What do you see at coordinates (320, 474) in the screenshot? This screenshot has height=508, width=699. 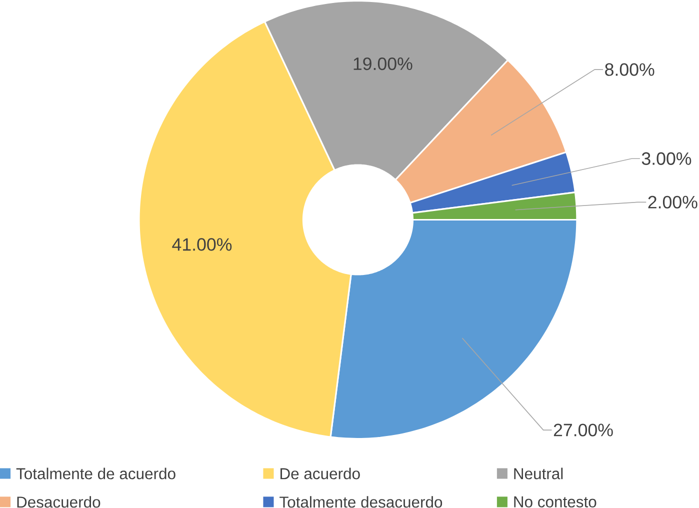 I see `legend-label: De acuerdo` at bounding box center [320, 474].